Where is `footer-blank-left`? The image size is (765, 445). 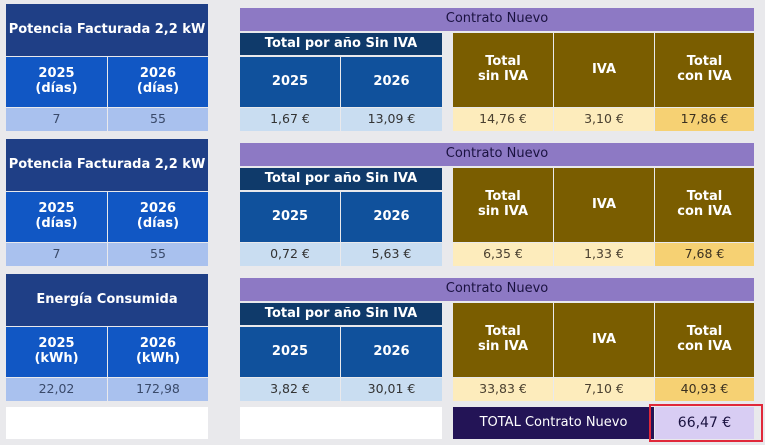 footer-blank-left is located at coordinates (107, 423).